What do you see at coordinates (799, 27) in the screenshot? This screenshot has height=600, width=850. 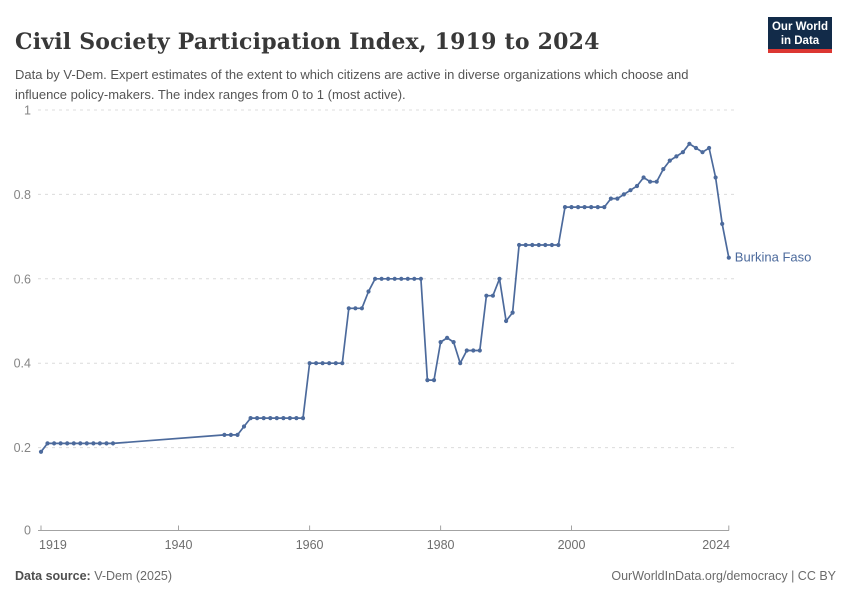 I see `owid-logo-line1: Our World` at bounding box center [799, 27].